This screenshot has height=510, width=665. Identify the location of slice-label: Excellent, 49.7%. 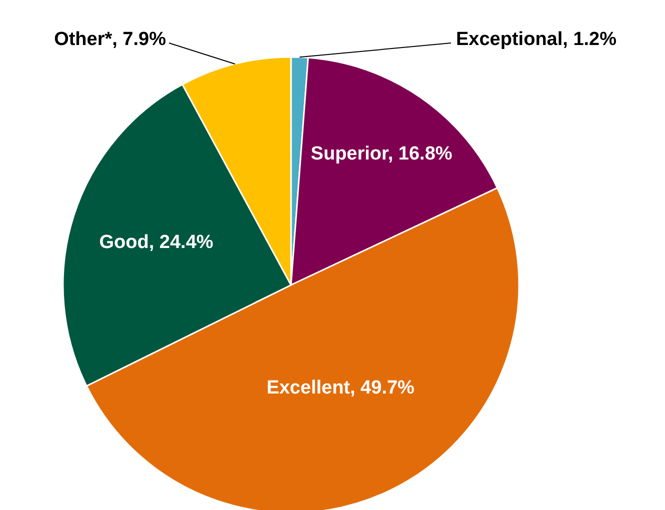
(340, 388).